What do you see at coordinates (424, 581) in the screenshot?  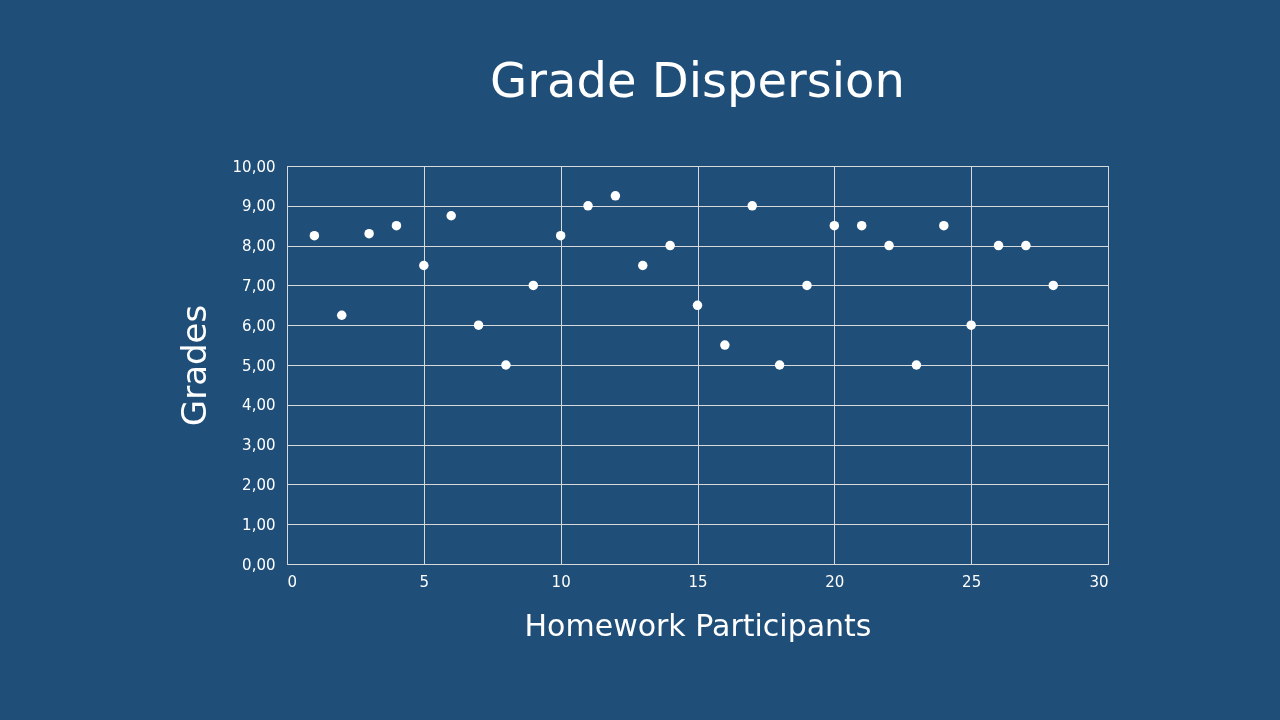 I see `x-tick-label: 5` at bounding box center [424, 581].